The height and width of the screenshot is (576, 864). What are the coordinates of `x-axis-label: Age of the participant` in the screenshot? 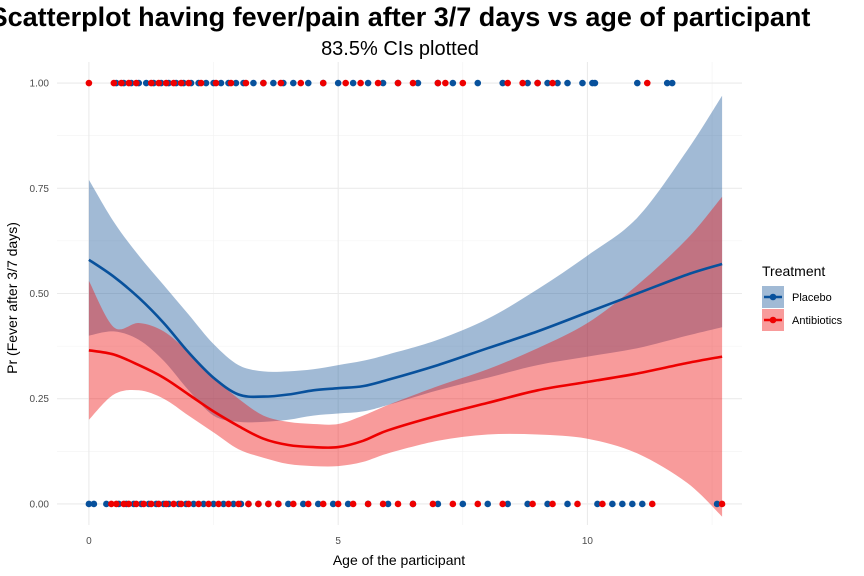 It's located at (399, 560).